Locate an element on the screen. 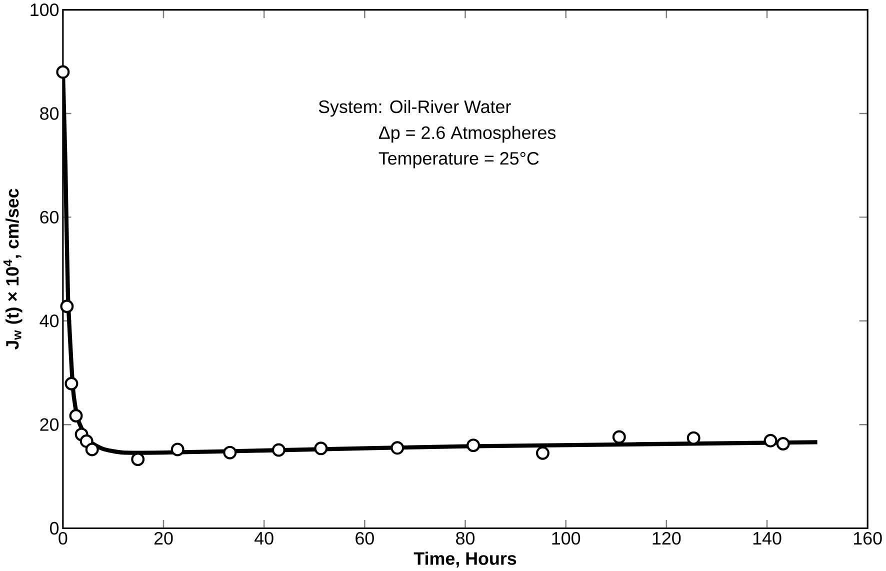 This screenshot has width=886, height=571. x-axis-title: Time, Hours is located at coordinates (465, 560).